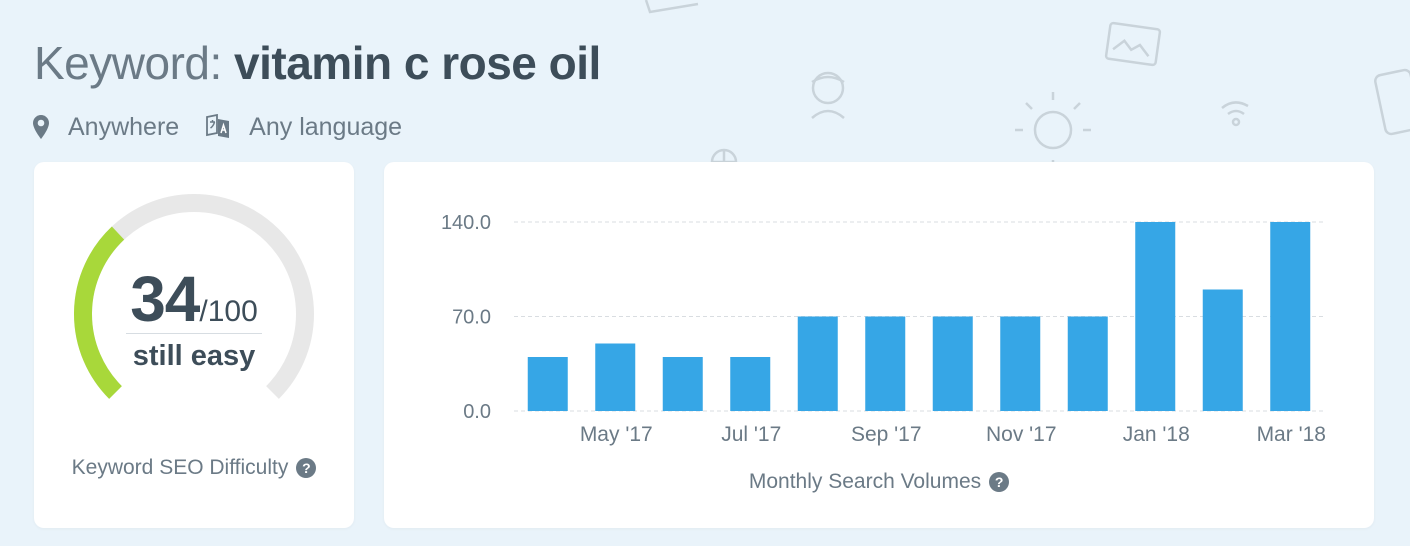 The width and height of the screenshot is (1410, 546). I want to click on score-divider, so click(194, 333).